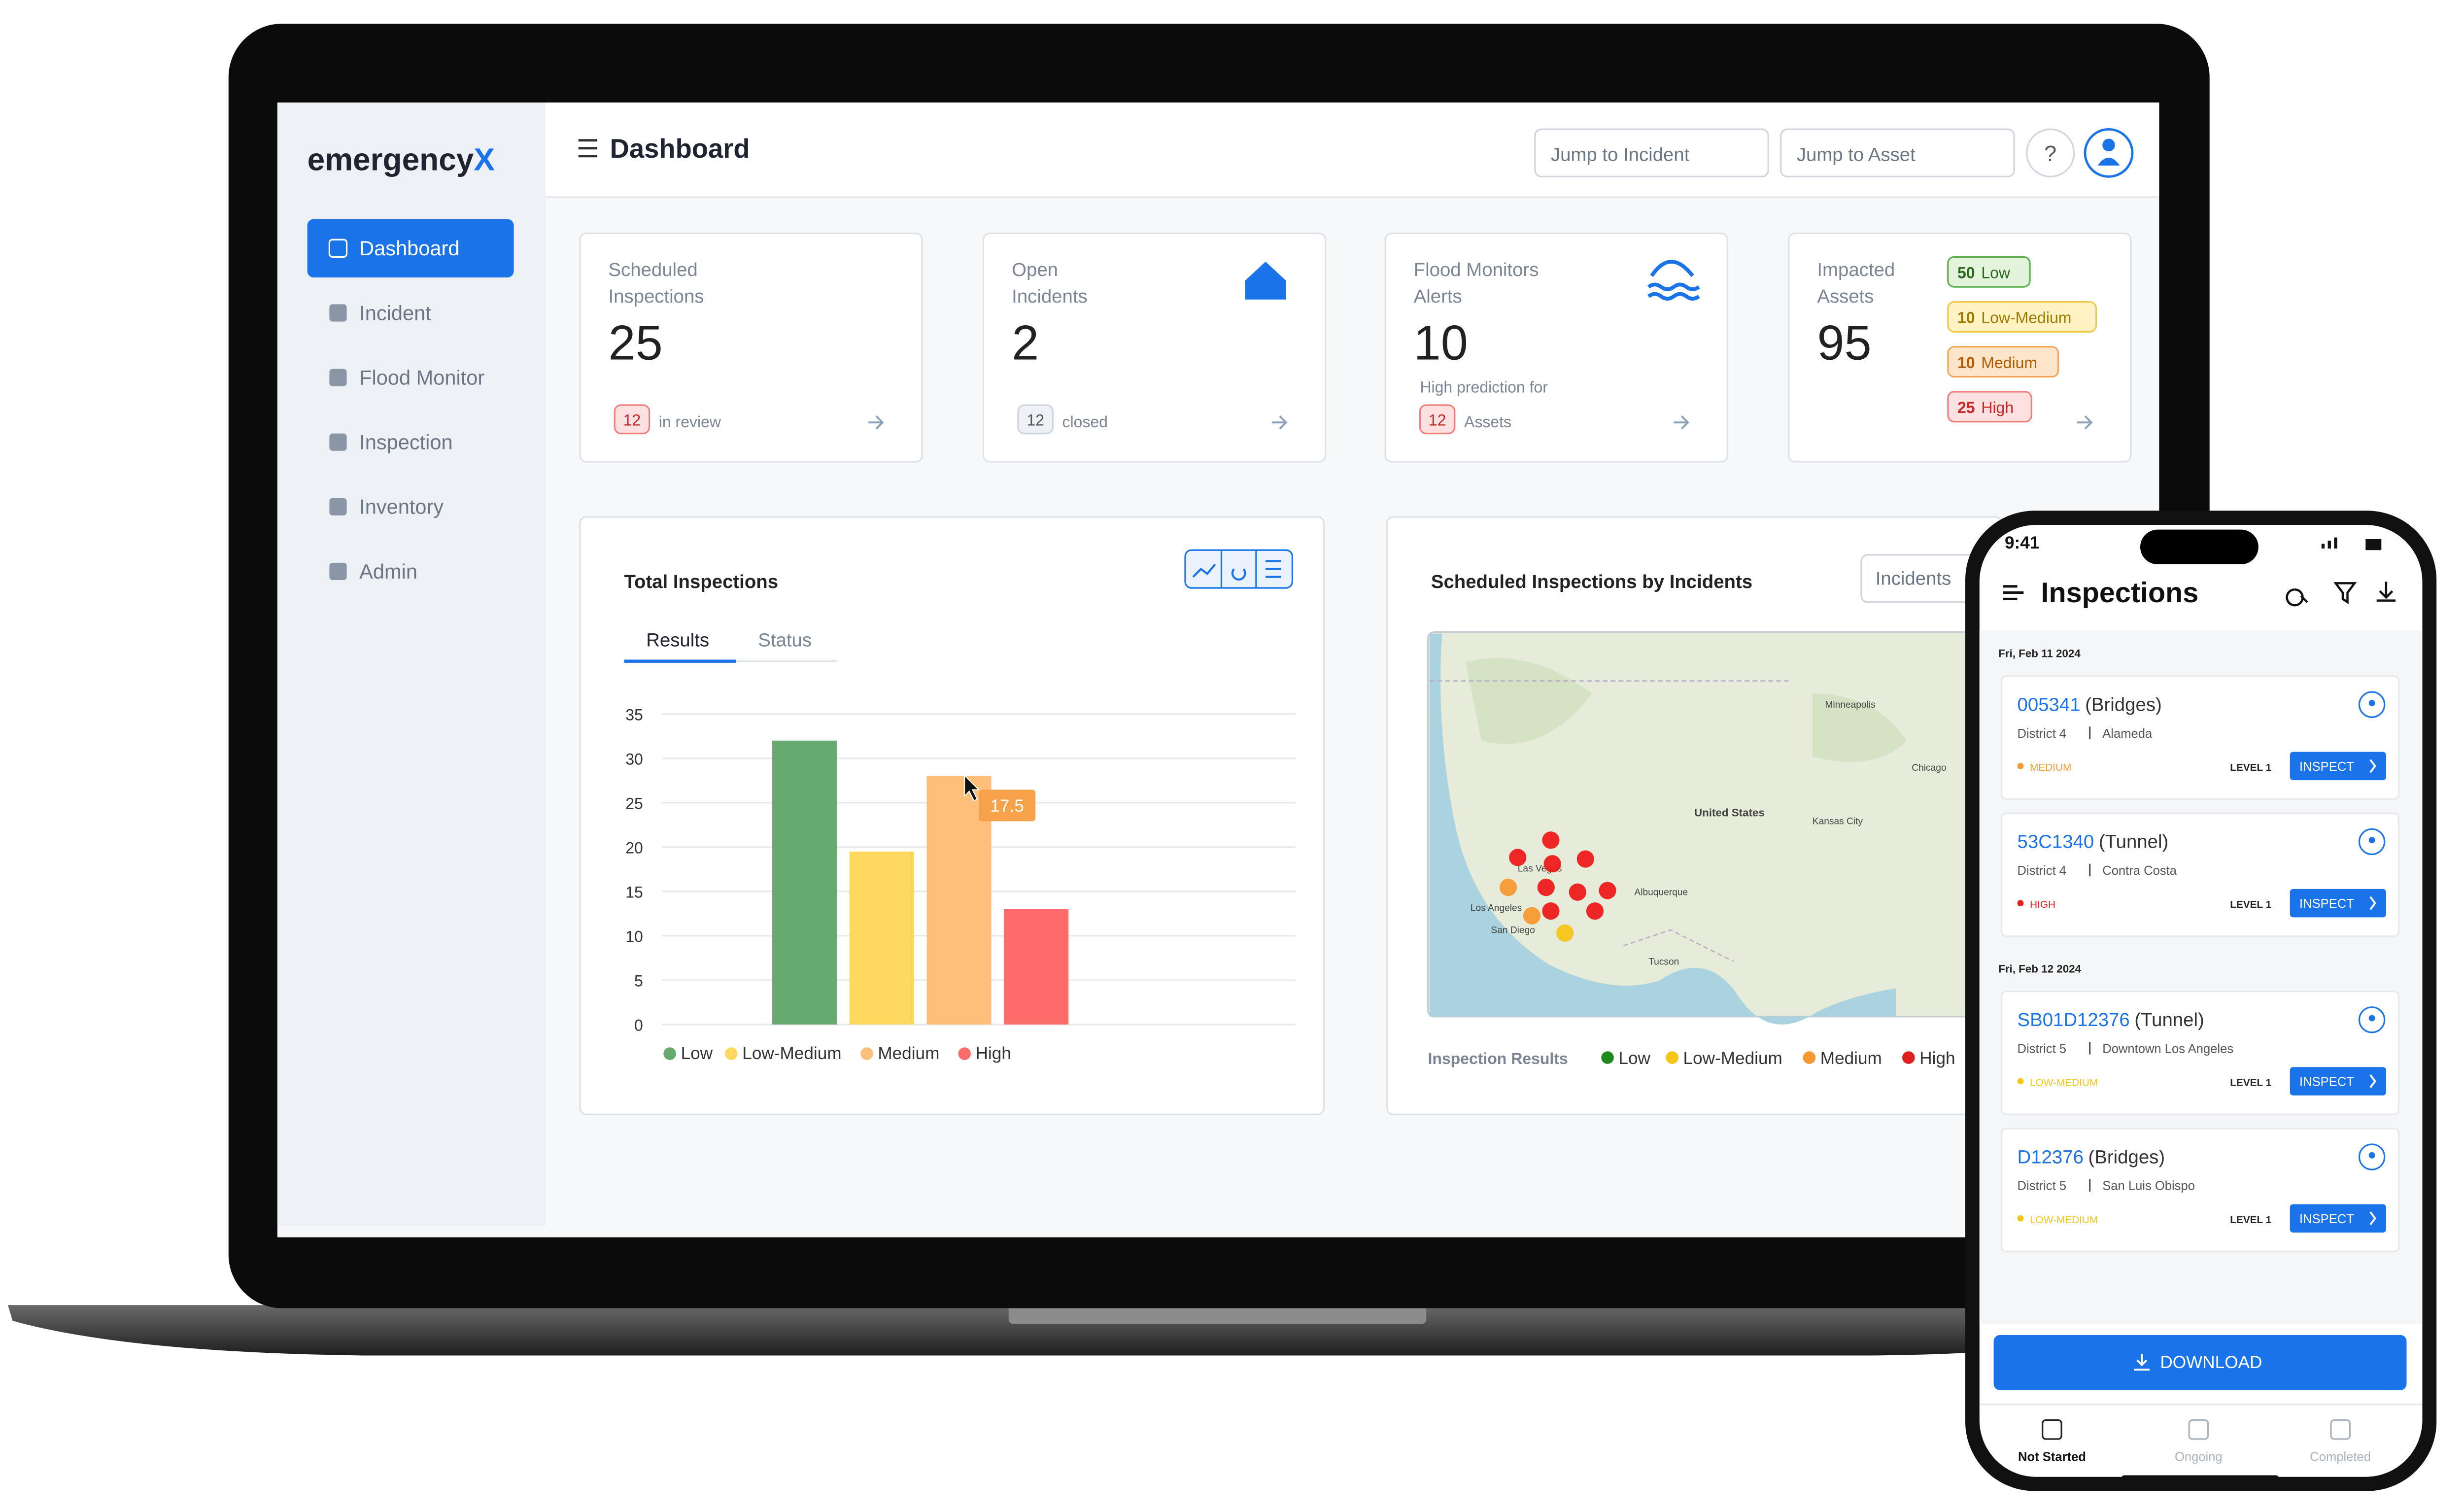 This screenshot has height=1510, width=2464. I want to click on map-ocean, so click(1662, 829).